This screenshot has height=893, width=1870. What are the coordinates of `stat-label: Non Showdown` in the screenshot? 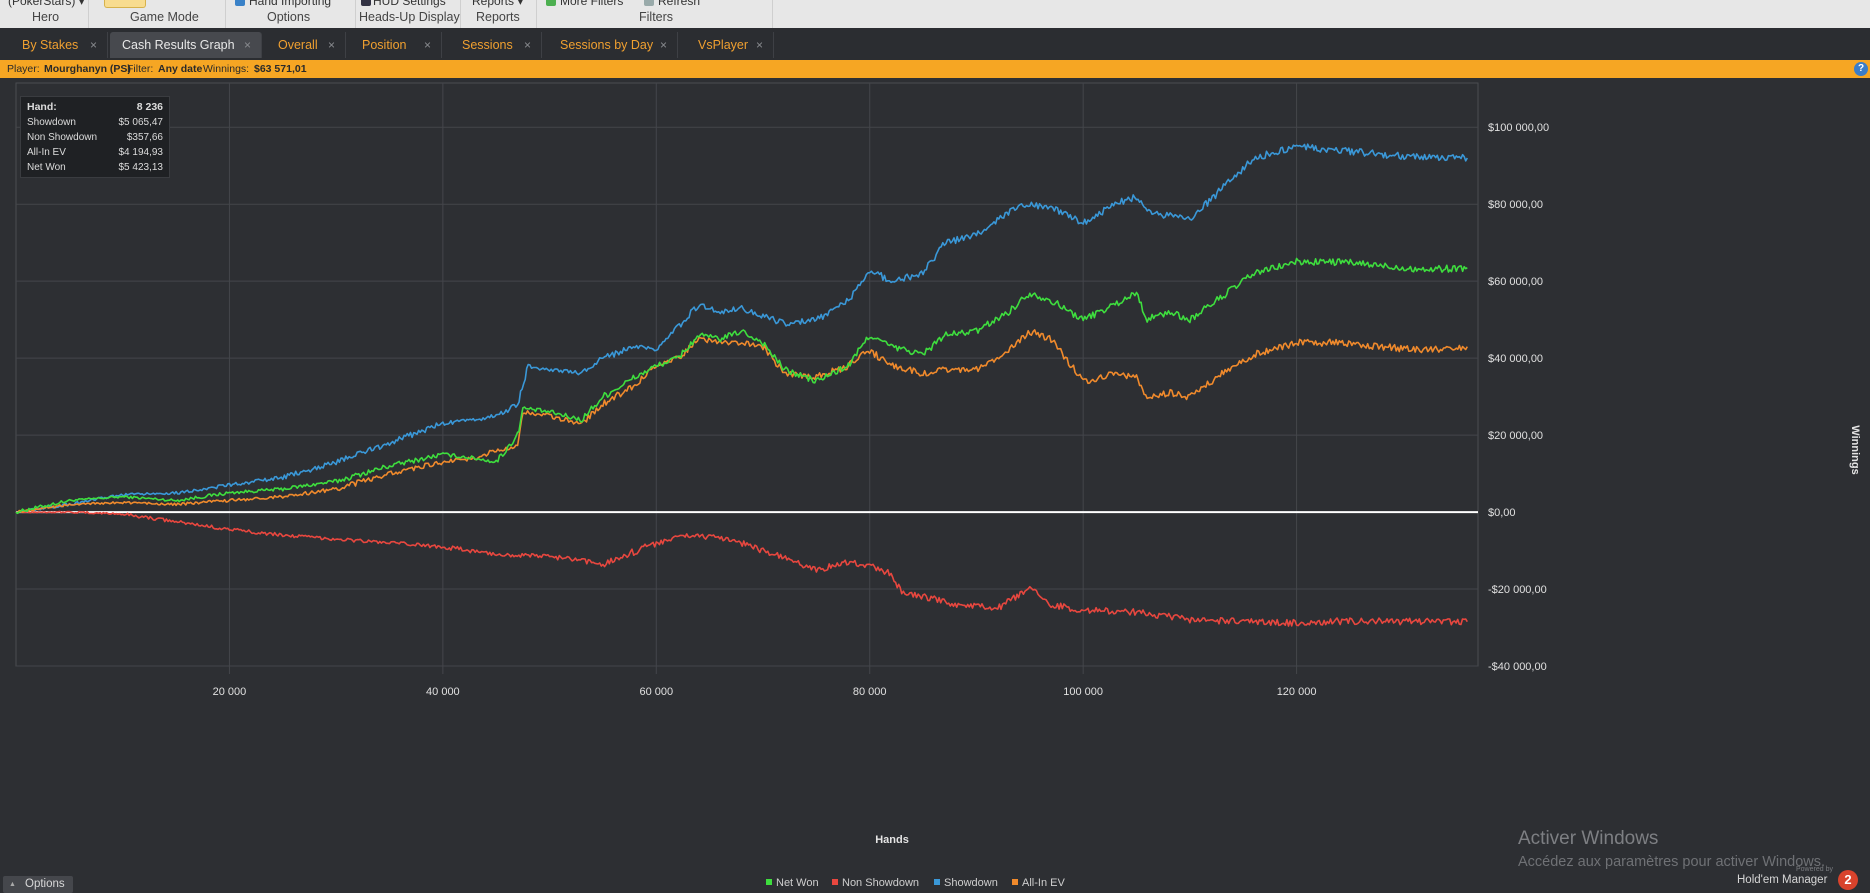 It's located at (62, 137).